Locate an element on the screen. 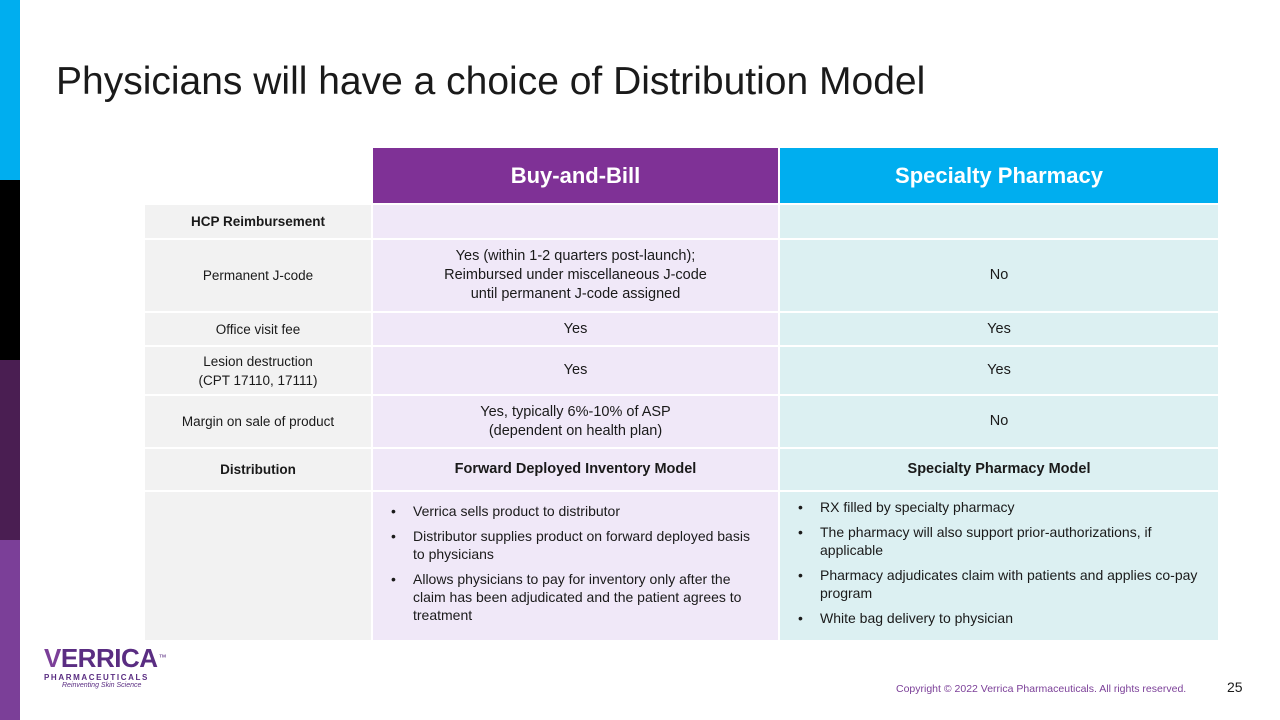 This screenshot has width=1280, height=720. bullet-text: RX filled by specialty pharmacy is located at coordinates (917, 507).